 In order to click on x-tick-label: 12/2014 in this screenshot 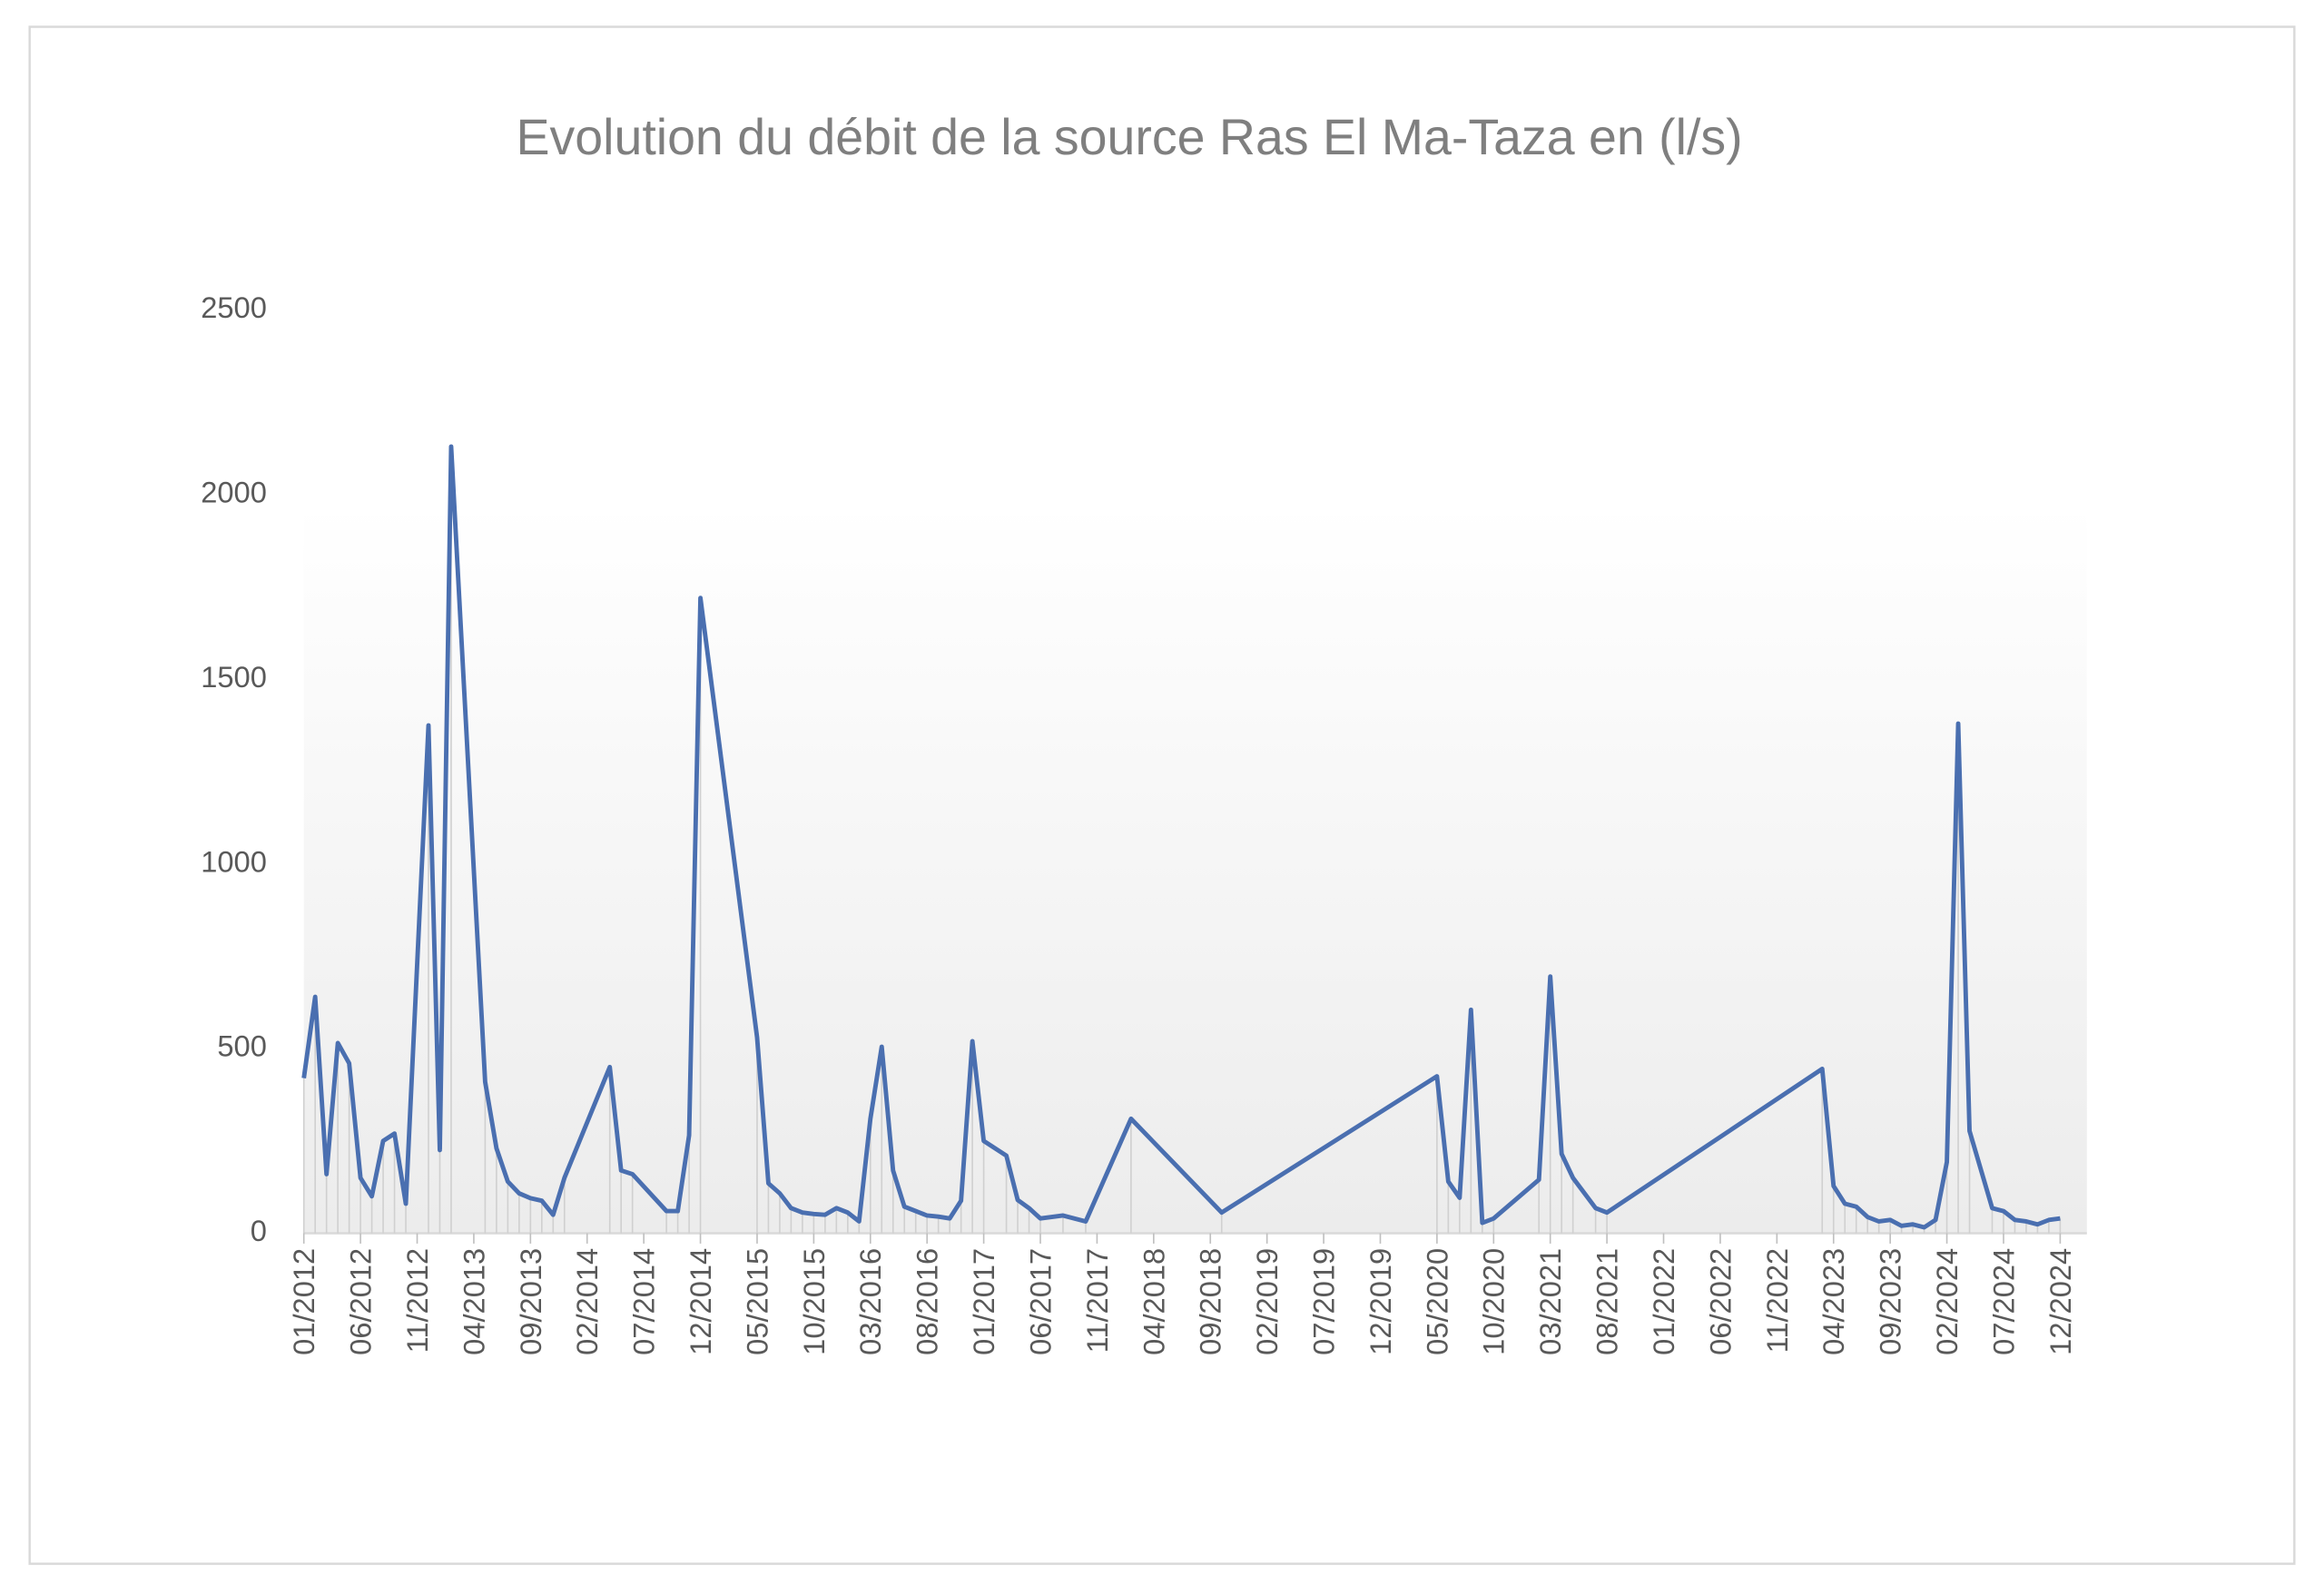, I will do `click(700, 1301)`.